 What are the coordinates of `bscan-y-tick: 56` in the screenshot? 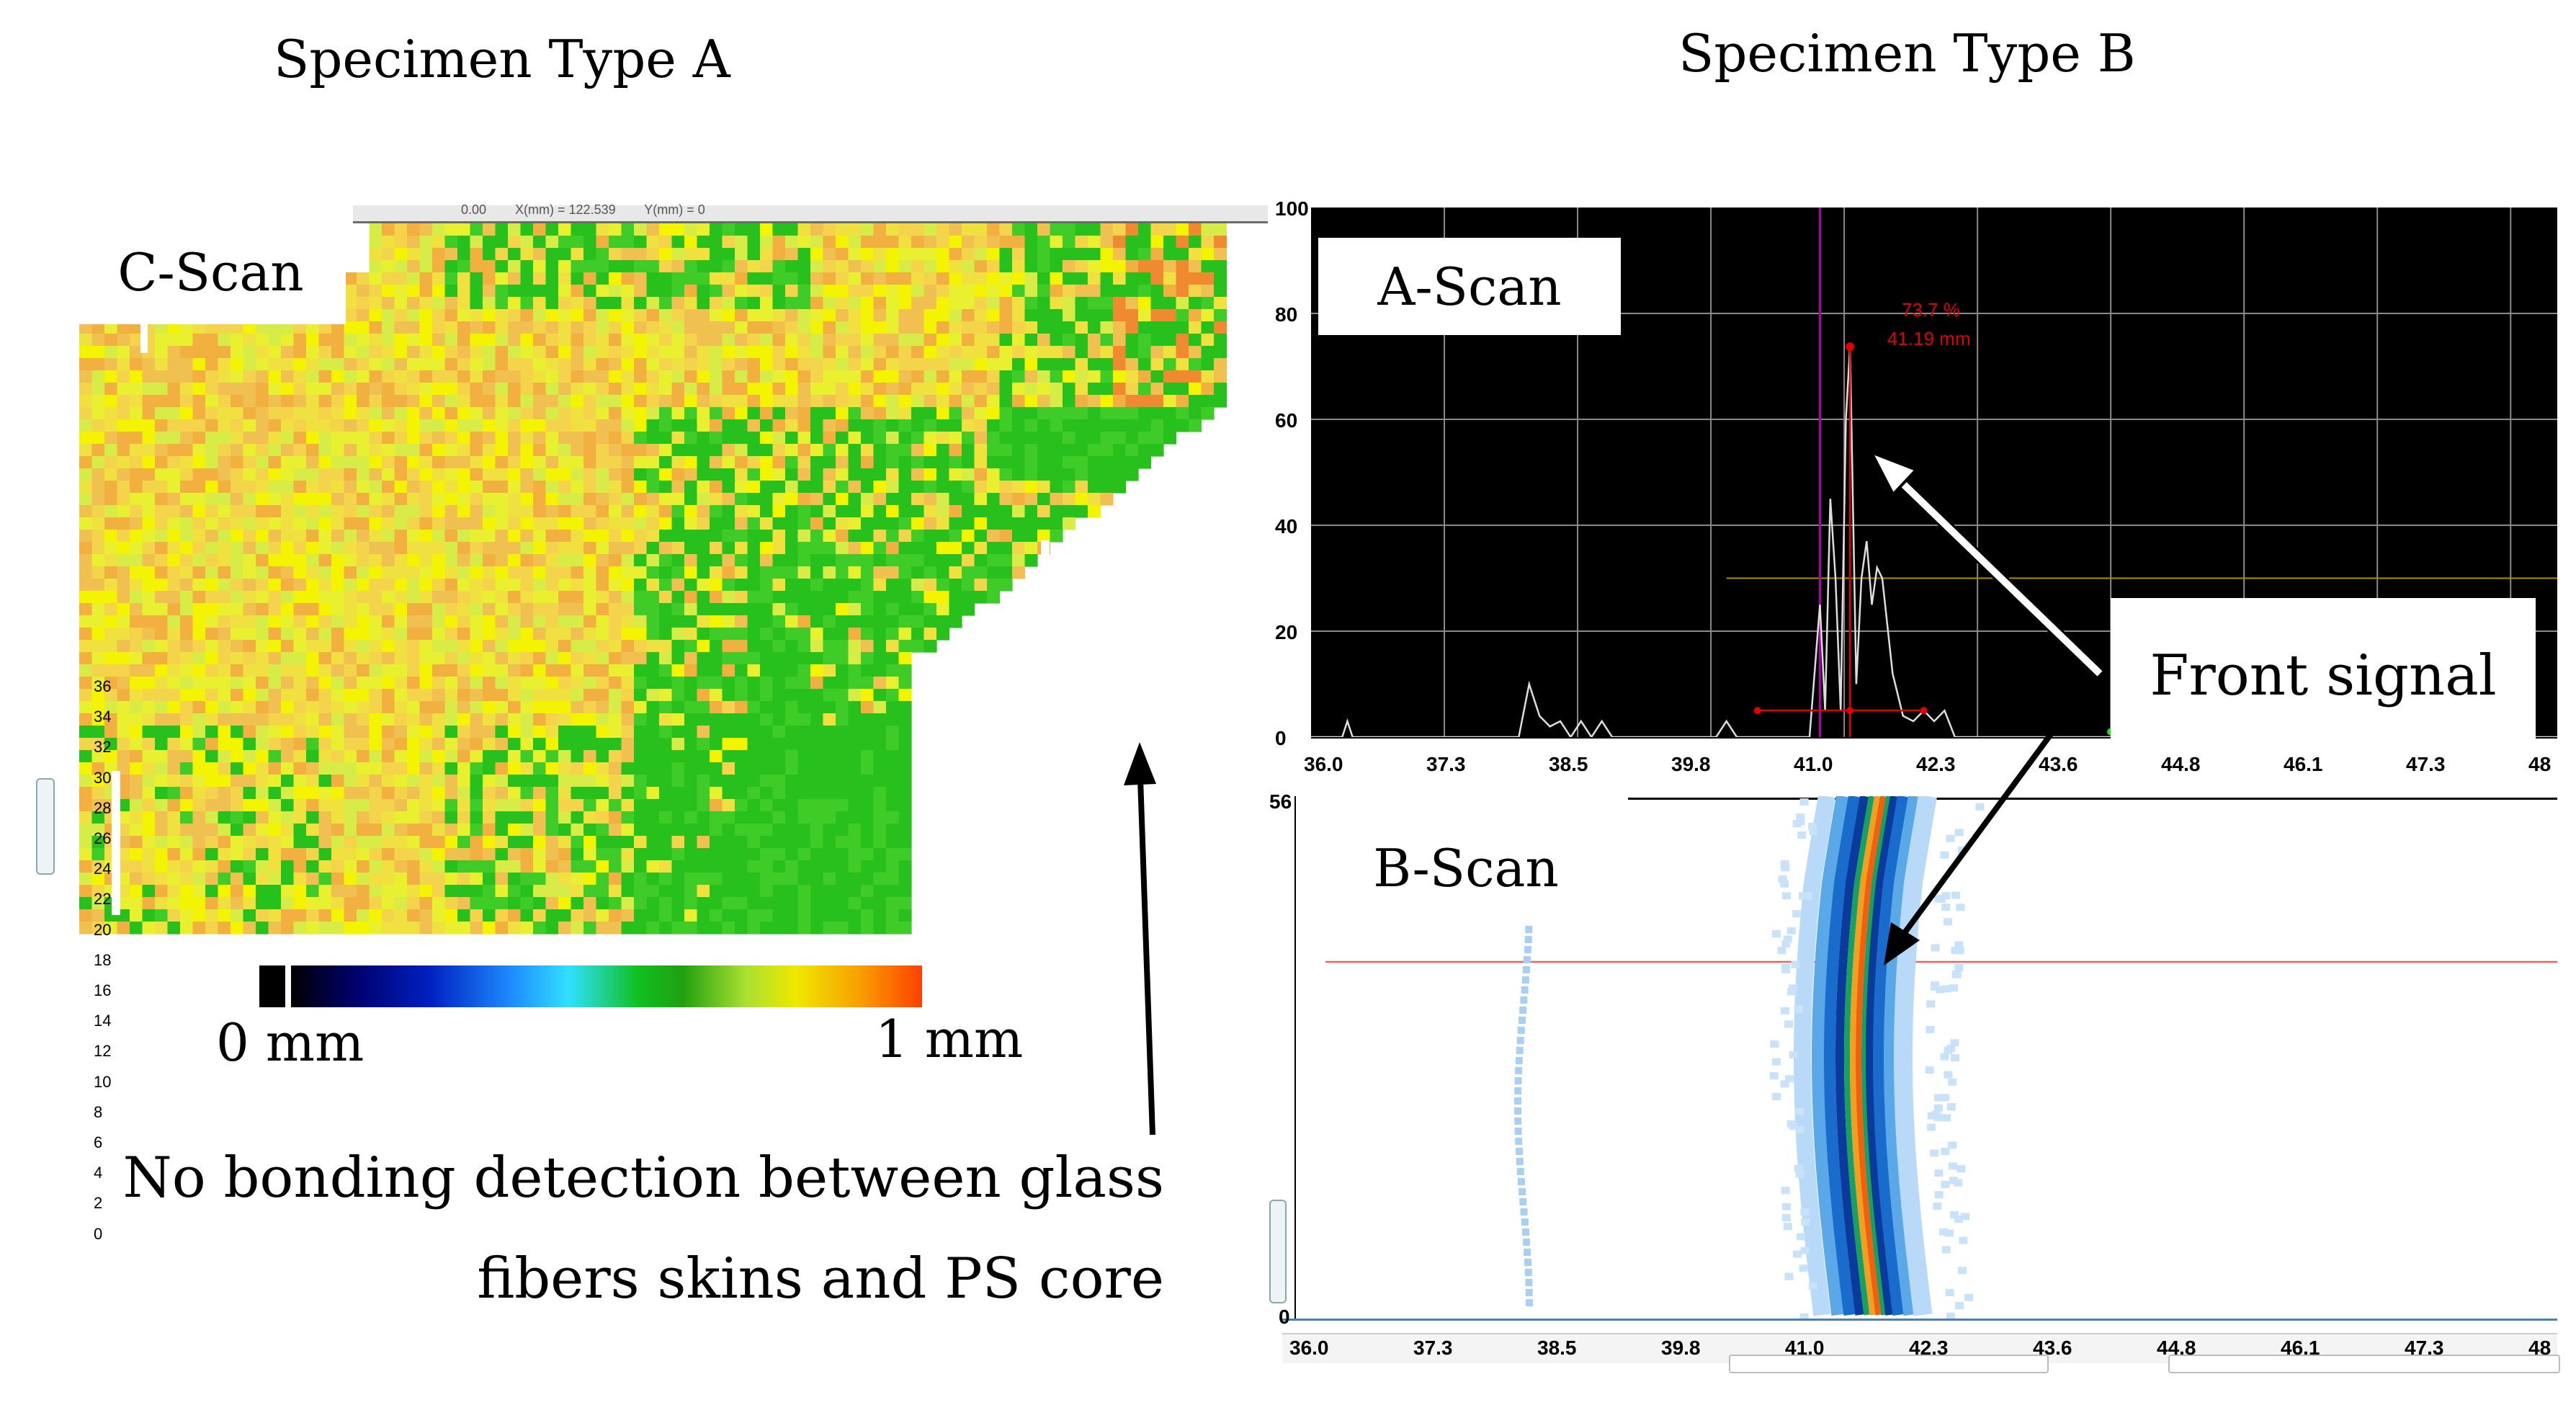 It's located at (1280, 801).